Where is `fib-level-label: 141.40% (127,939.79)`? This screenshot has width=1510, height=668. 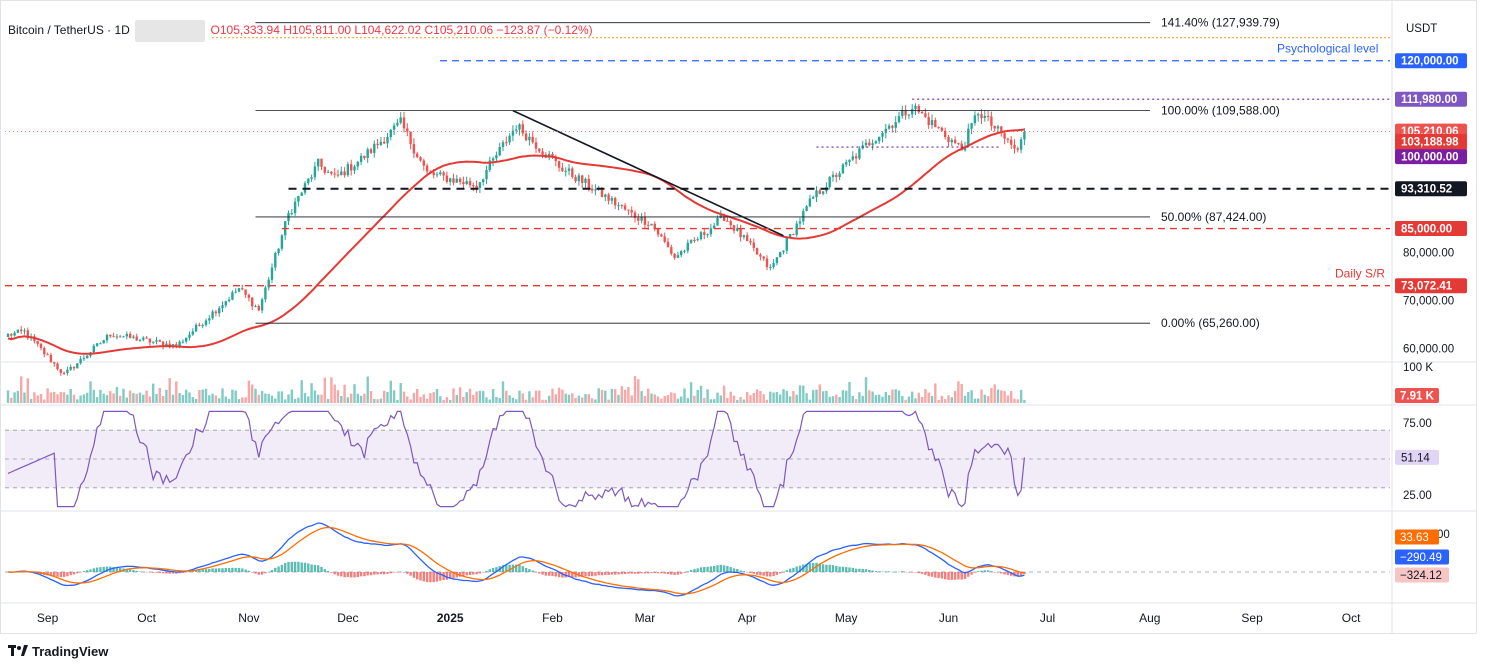 fib-level-label: 141.40% (127,939.79) is located at coordinates (1220, 23).